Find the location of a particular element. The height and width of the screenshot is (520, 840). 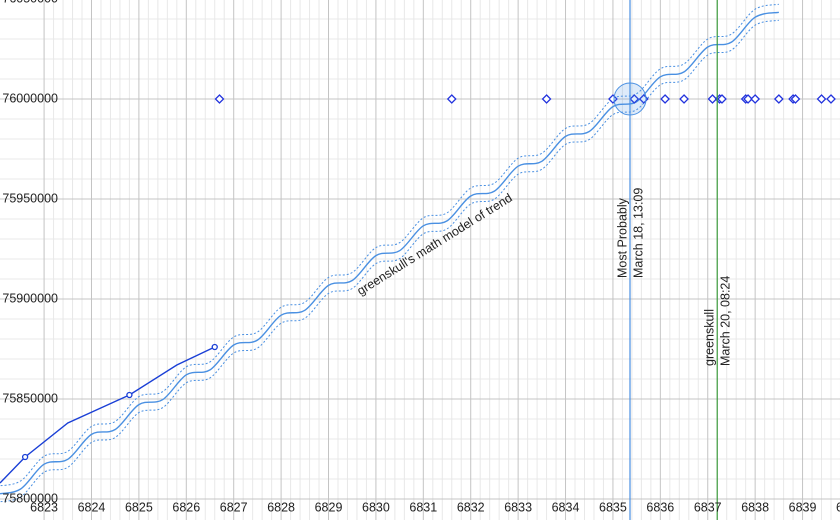

x-tick-label: 6829 is located at coordinates (329, 507).